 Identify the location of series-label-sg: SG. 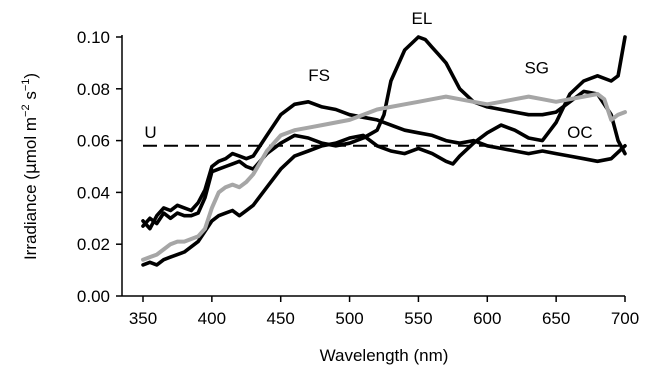
(536, 67).